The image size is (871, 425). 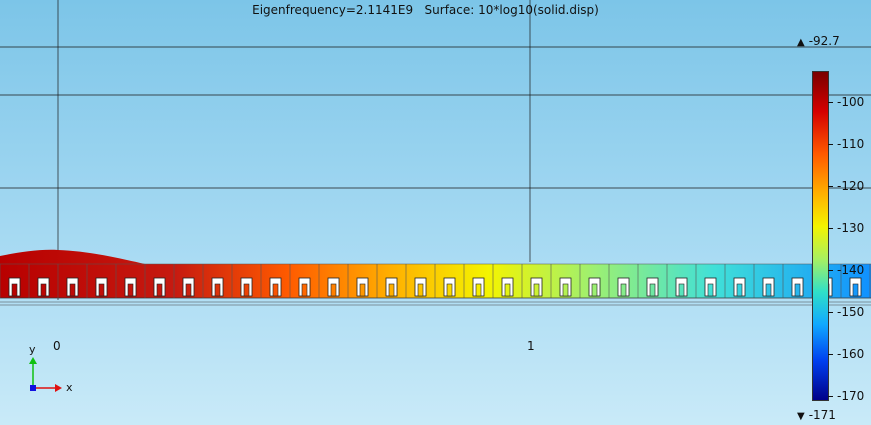 I want to click on colorbar-tick: -110, so click(x=846, y=144).